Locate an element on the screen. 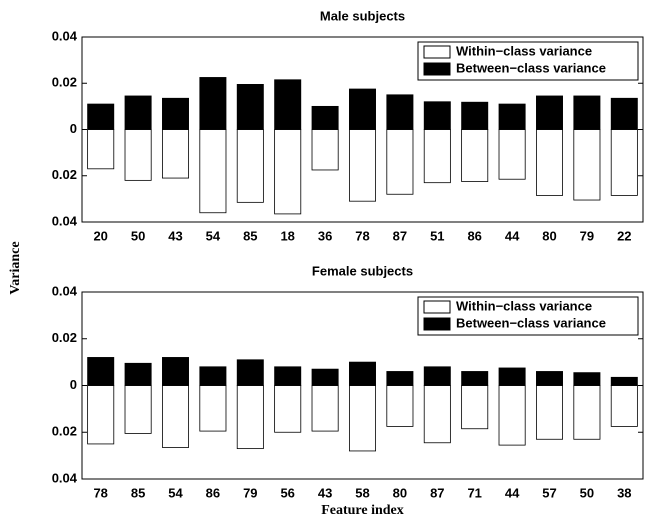 This screenshot has height=519, width=650. x-tick-label: 58 is located at coordinates (362, 492).